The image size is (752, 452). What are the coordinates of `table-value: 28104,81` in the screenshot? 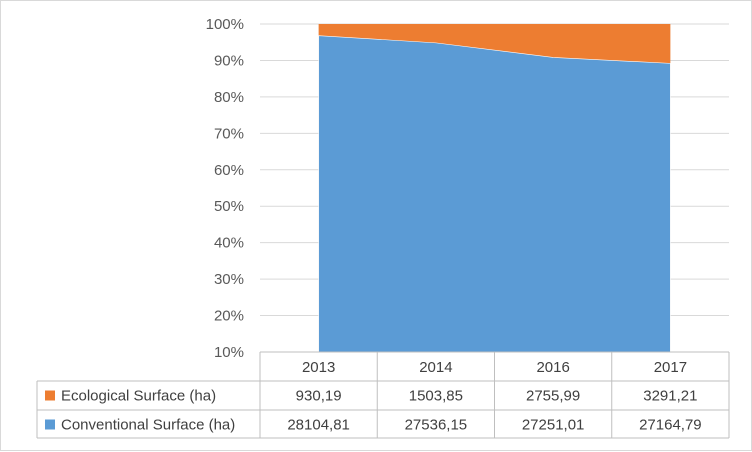 It's located at (318, 425).